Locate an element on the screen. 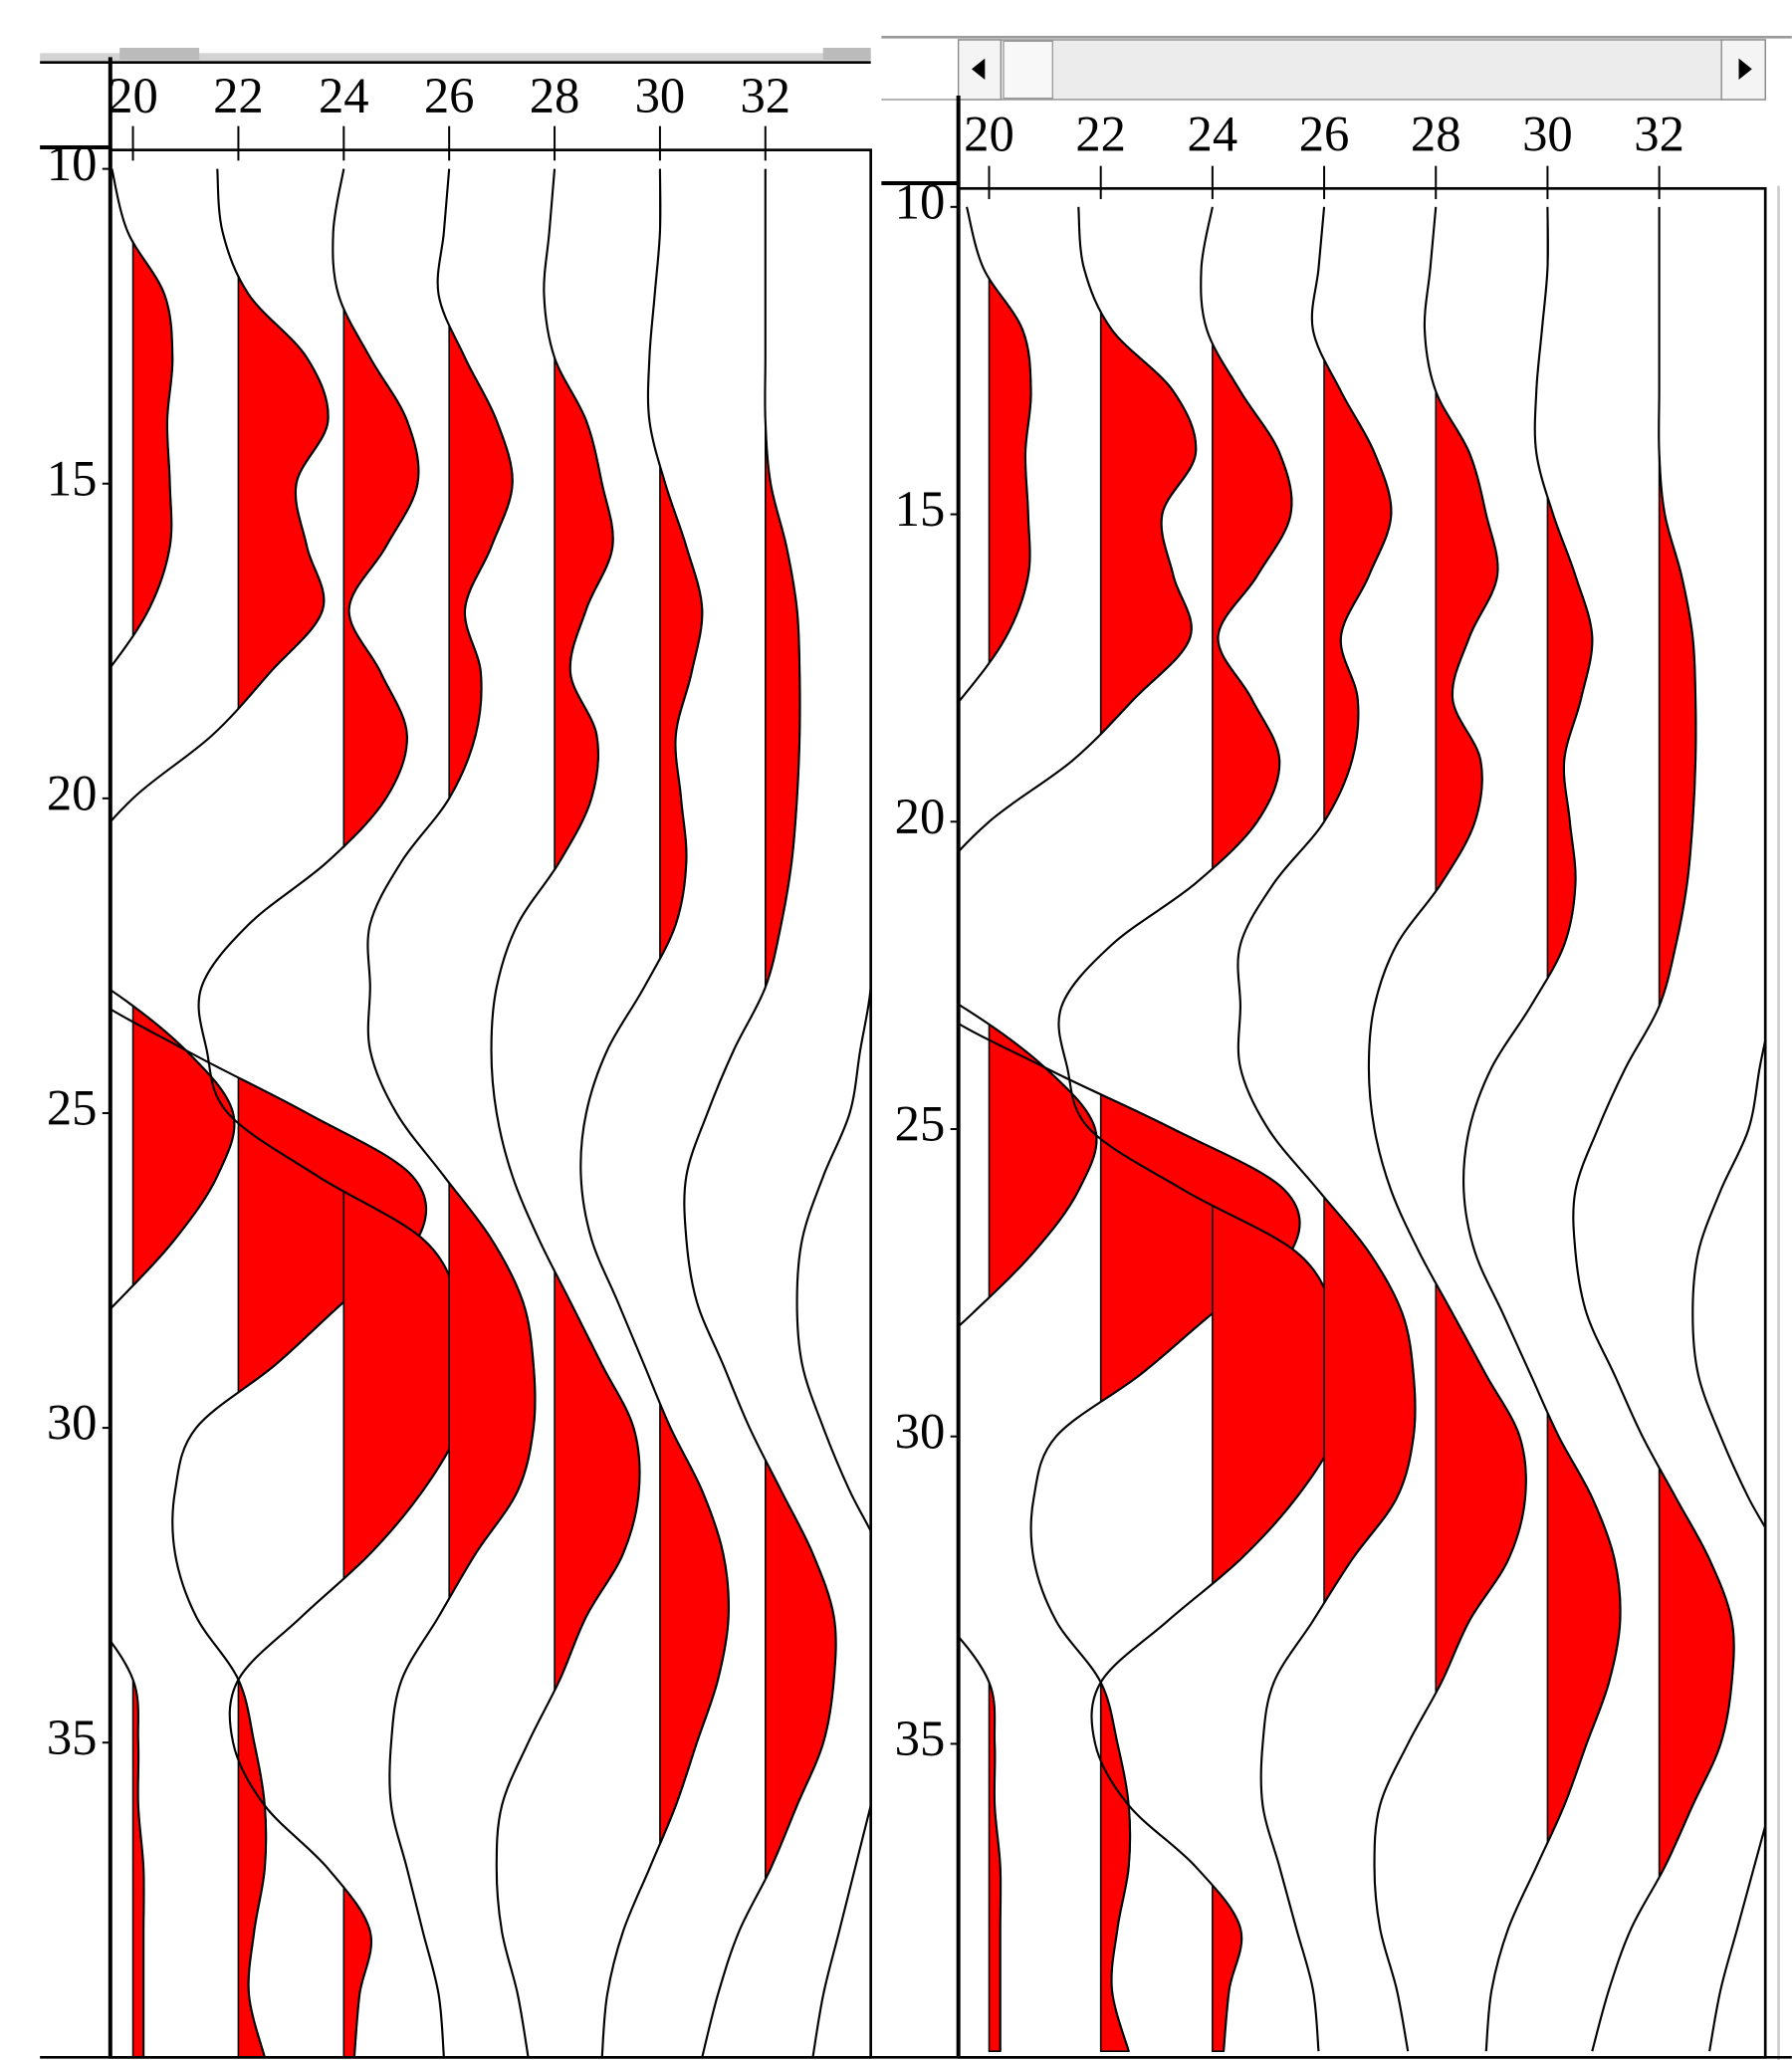 This screenshot has width=1792, height=2060. arrow-left-icon is located at coordinates (979, 69).